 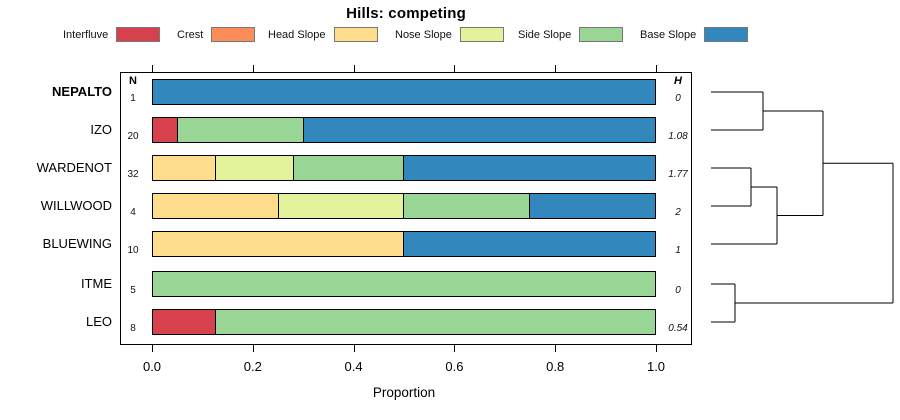 I want to click on bar-bluewing, so click(x=404, y=244).